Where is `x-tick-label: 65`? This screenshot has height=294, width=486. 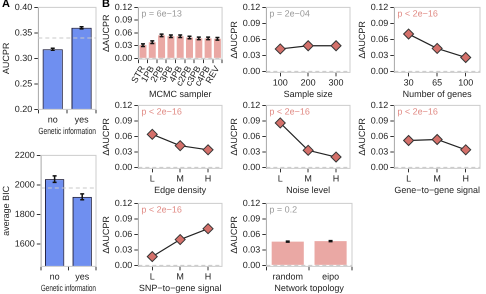
x-tick-label: 65 is located at coordinates (437, 82).